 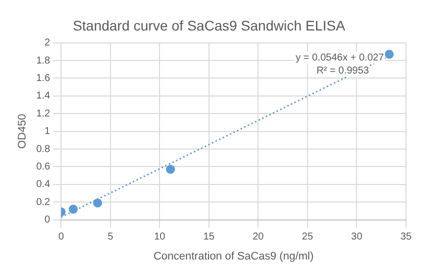 What do you see at coordinates (43, 78) in the screenshot?
I see `y-tick-label: 1.6` at bounding box center [43, 78].